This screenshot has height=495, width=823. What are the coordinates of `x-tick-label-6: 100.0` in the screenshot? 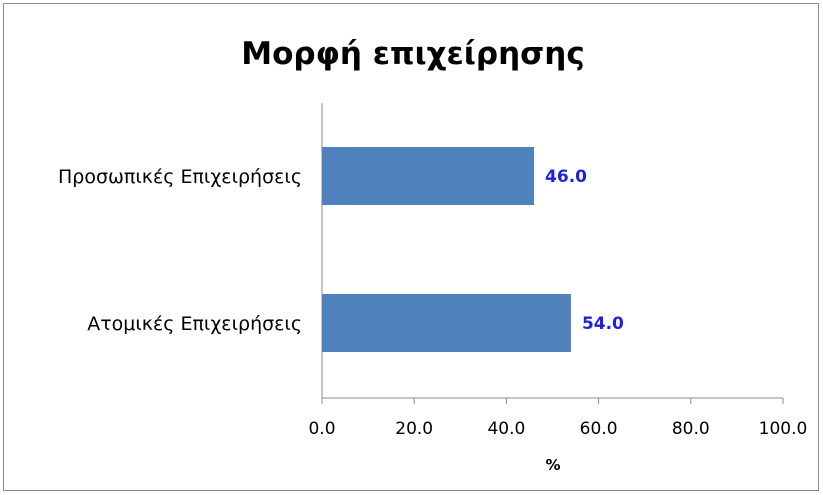 It's located at (783, 429).